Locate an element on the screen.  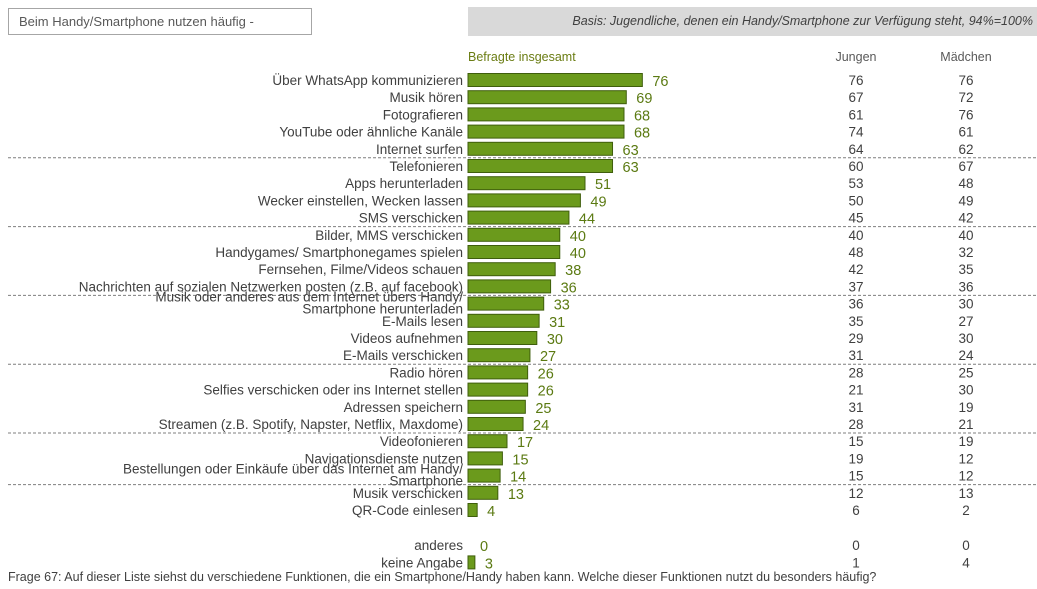
bar-value-label: 0 is located at coordinates (484, 547).